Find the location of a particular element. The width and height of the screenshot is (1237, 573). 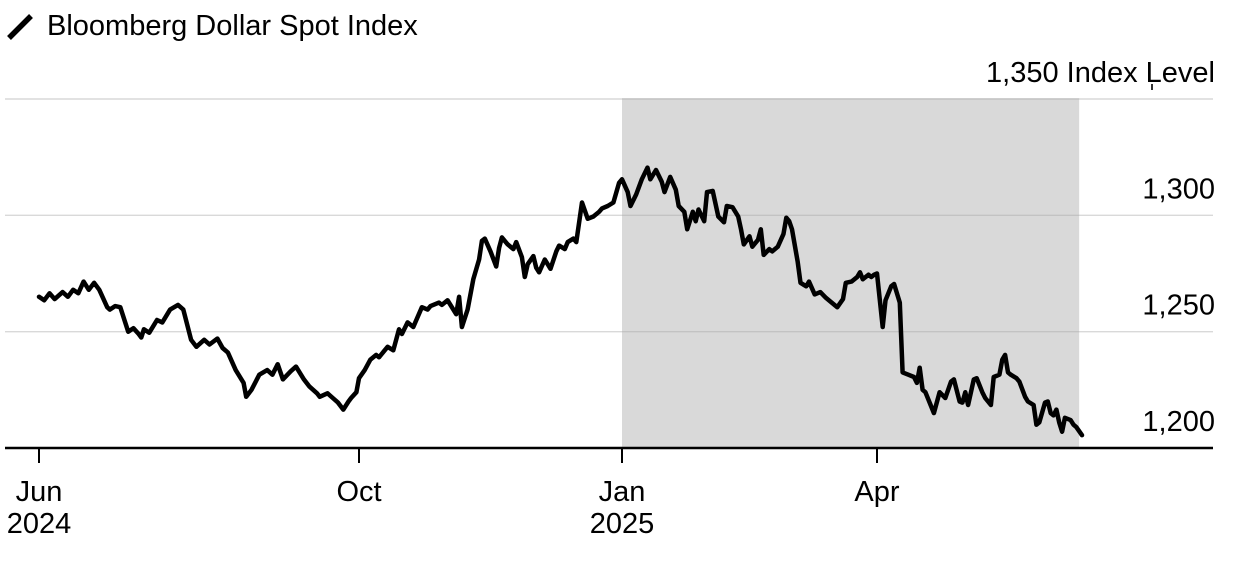

x-year-label-2025: 2025 is located at coordinates (622, 524).